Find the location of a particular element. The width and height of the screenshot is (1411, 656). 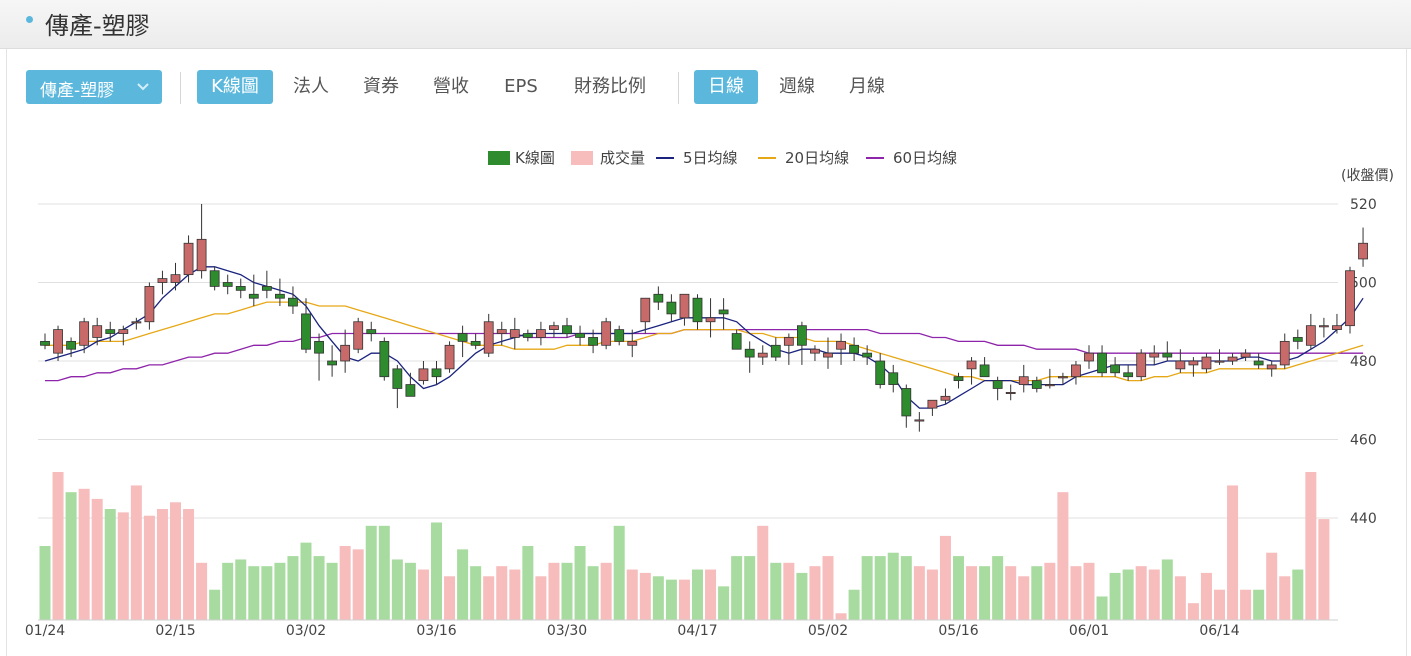

toolbar-separator is located at coordinates (678, 88).